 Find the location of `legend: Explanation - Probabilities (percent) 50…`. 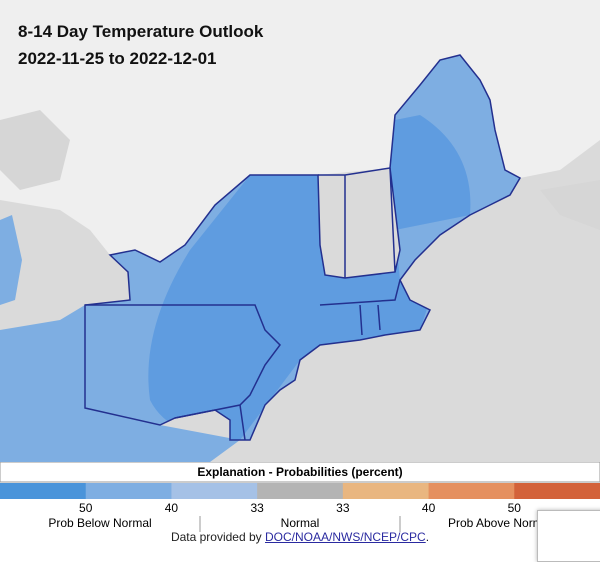

legend: Explanation - Probabilities (percent) 50… is located at coordinates (300, 497).